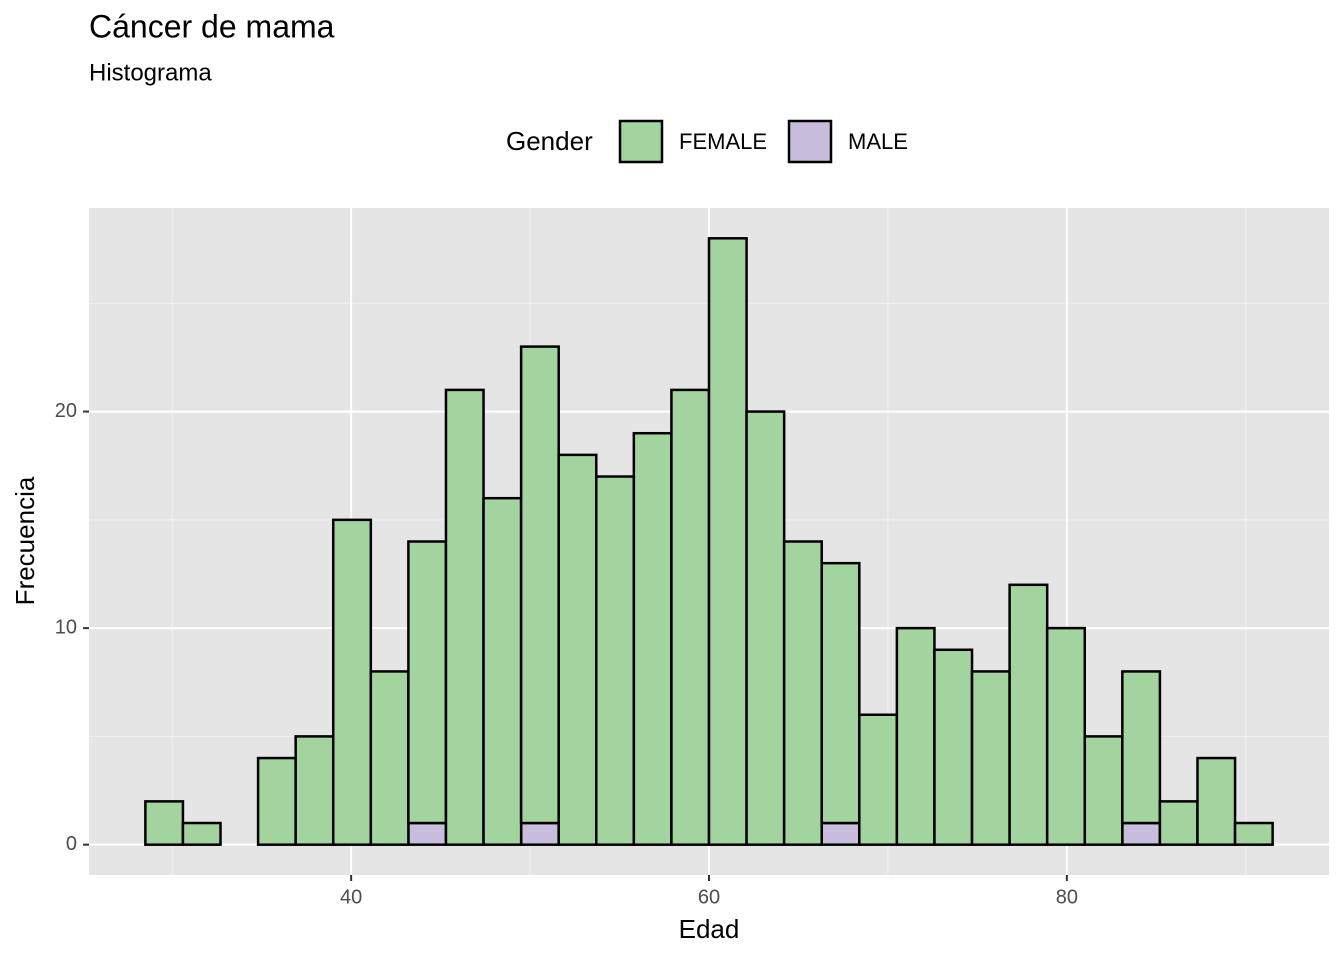 This screenshot has height=960, width=1344. What do you see at coordinates (549, 141) in the screenshot?
I see `legend-title: Gender` at bounding box center [549, 141].